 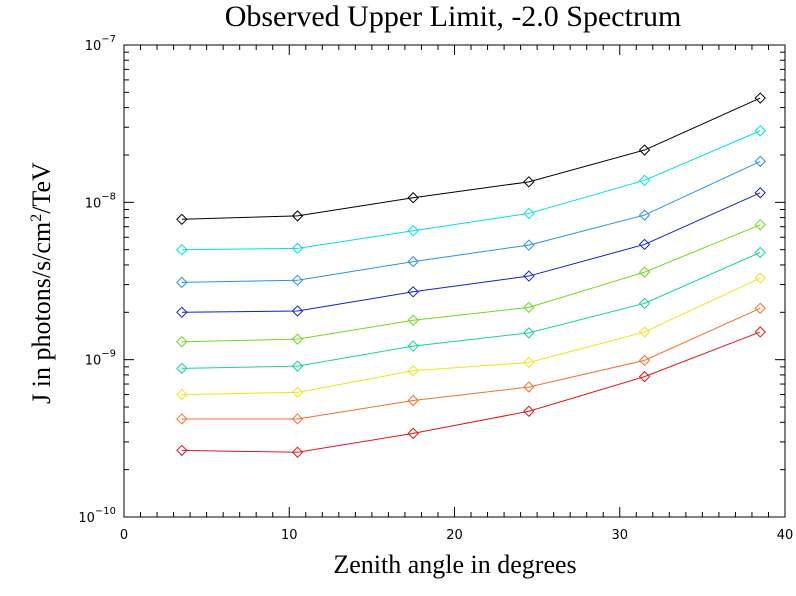 I want to click on y-axis-label: J in photons/s/cm2/TeV, so click(x=41, y=283).